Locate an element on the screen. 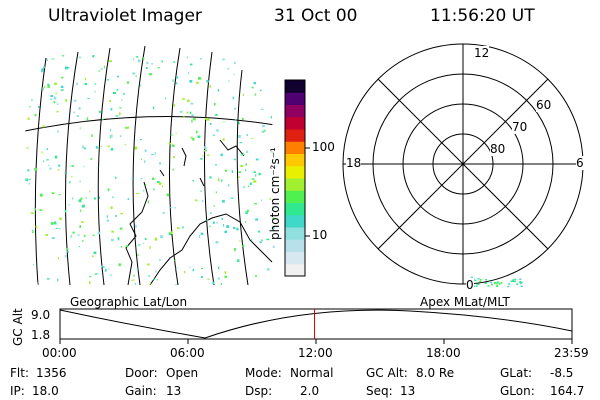 This screenshot has width=600, height=400. timeline-xtick-0000: 00:00 is located at coordinates (59, 353).